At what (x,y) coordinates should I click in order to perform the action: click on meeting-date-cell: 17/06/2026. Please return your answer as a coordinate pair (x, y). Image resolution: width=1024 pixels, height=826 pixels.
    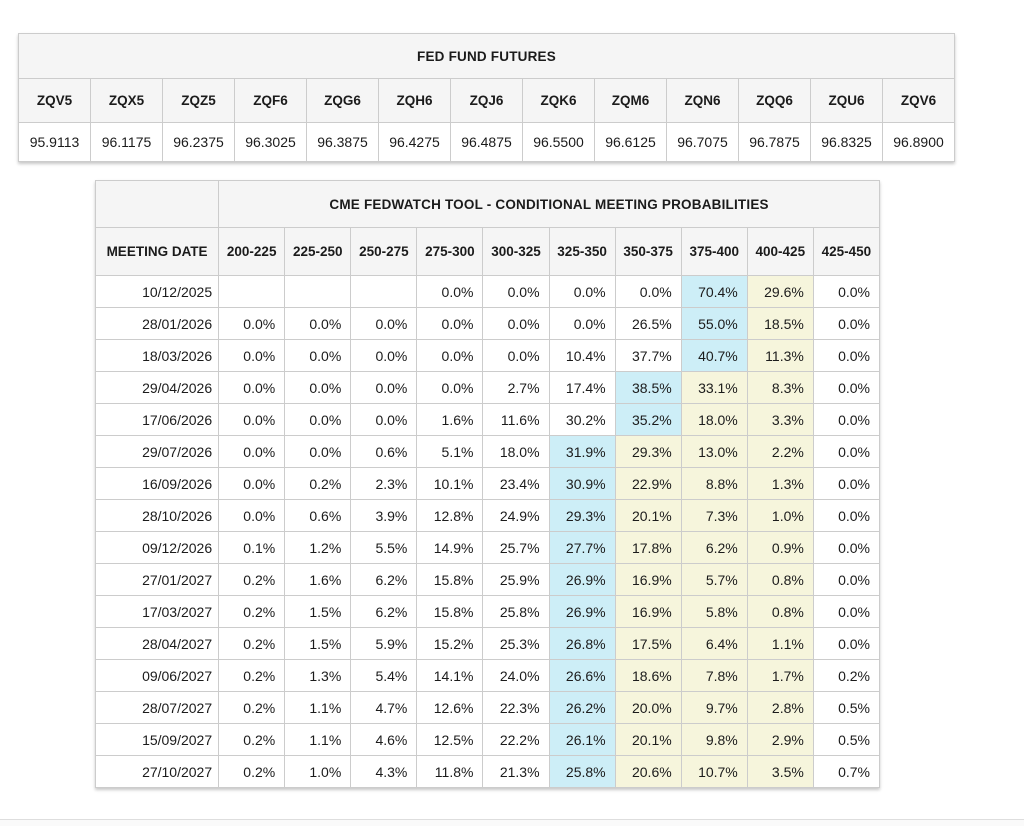
    Looking at the image, I should click on (157, 419).